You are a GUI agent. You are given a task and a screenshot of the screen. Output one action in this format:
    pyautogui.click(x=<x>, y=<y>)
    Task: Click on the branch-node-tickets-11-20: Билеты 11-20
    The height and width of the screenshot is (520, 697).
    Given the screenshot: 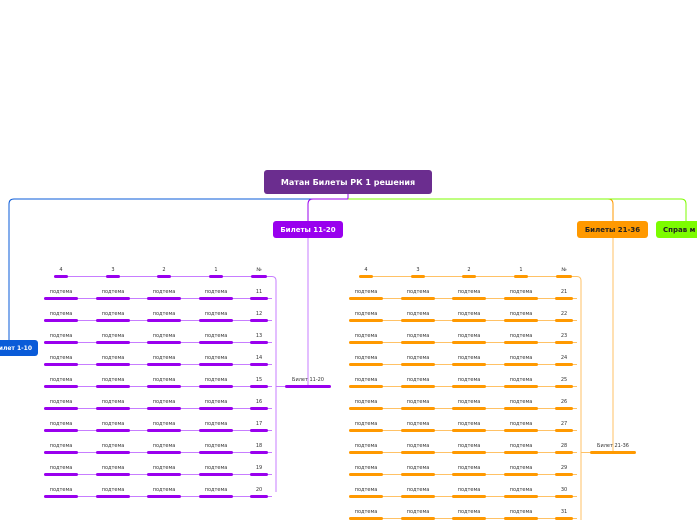 What is the action you would take?
    pyautogui.click(x=308, y=229)
    